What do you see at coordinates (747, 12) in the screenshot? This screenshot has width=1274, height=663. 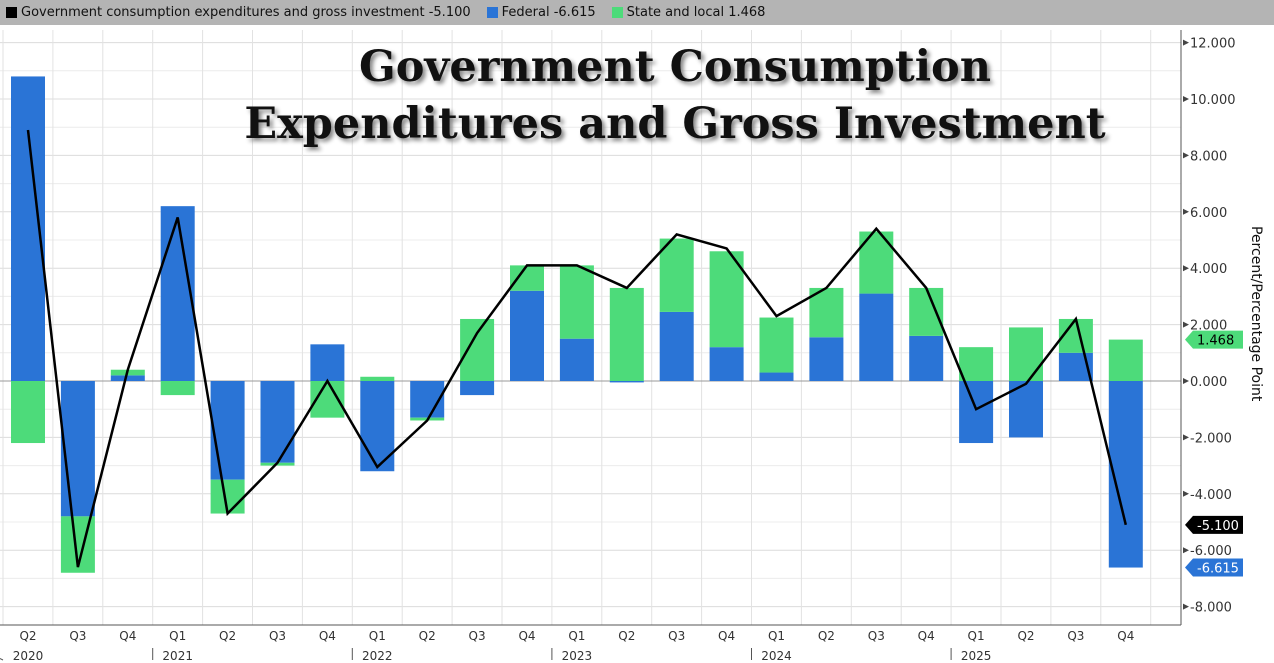 I see `legend-value: 1.468` at bounding box center [747, 12].